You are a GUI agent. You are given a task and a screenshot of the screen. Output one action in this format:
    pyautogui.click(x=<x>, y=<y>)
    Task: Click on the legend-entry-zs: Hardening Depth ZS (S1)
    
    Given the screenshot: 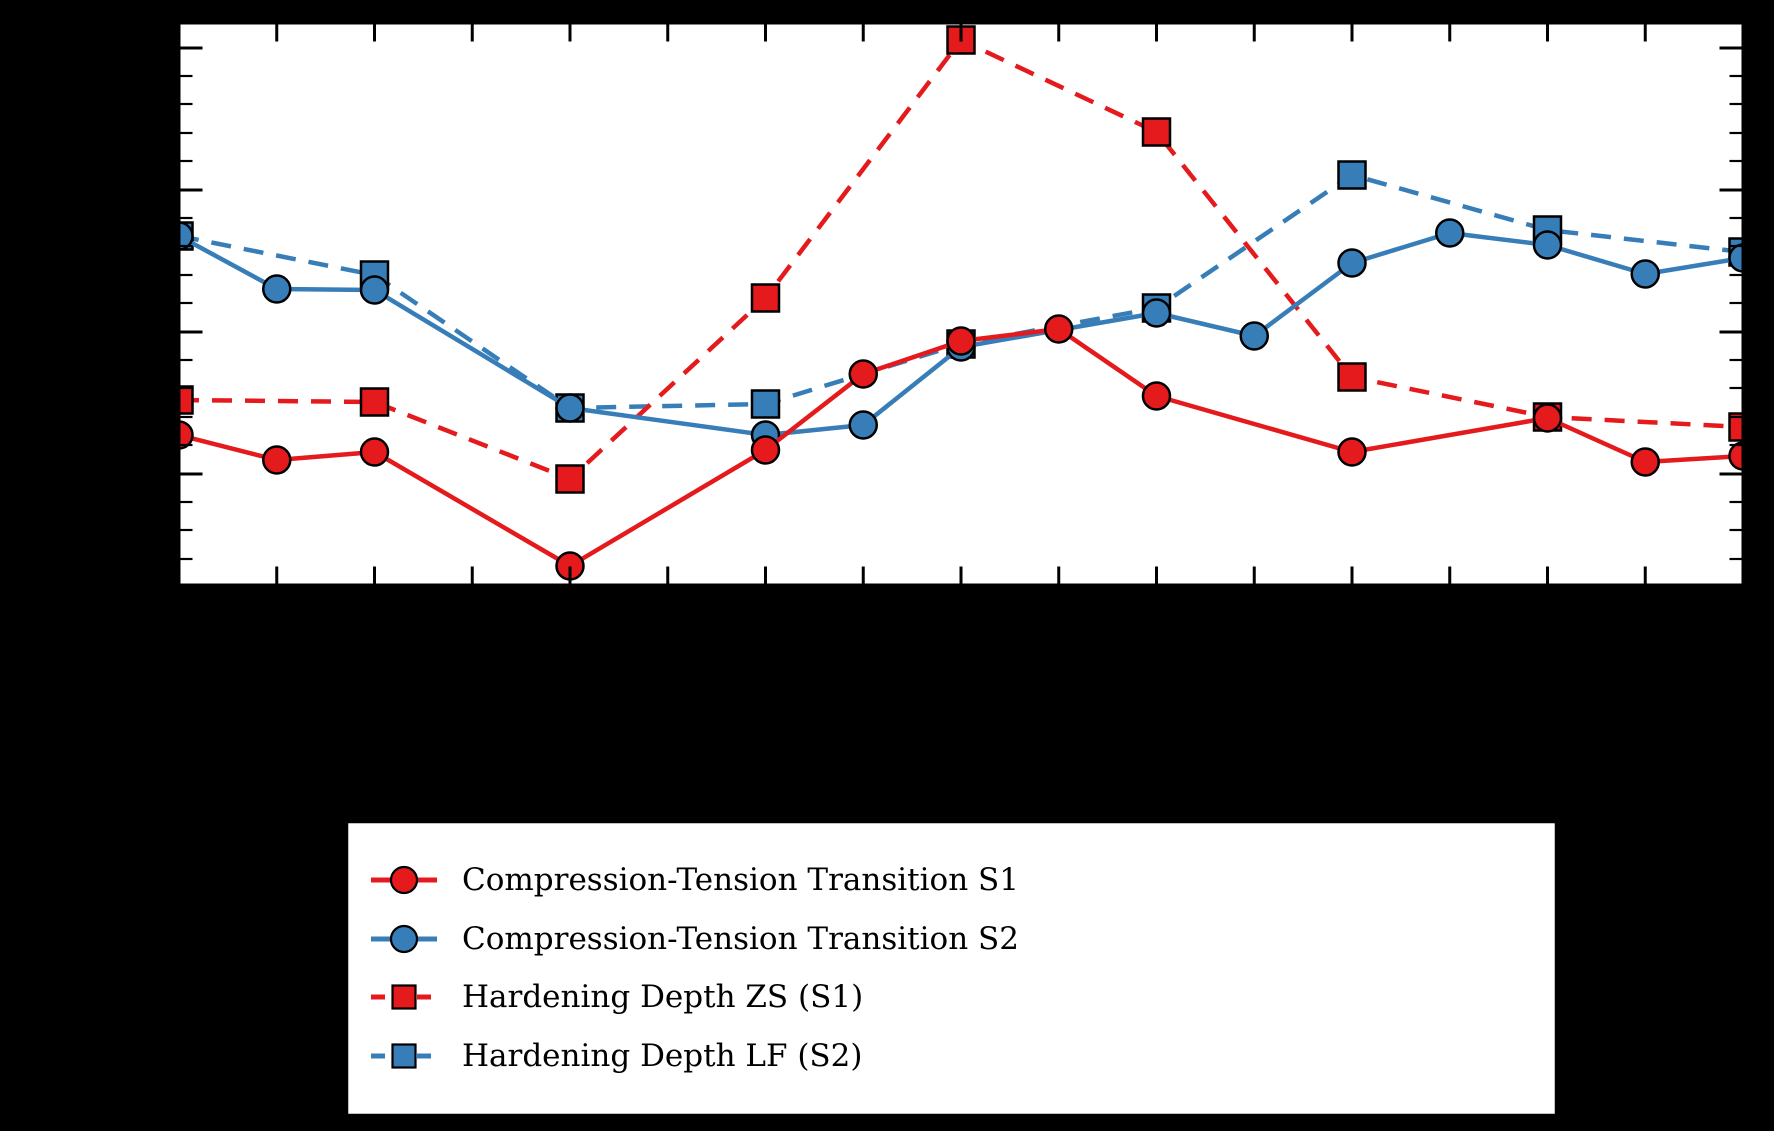 What is the action you would take?
    pyautogui.click(x=617, y=997)
    